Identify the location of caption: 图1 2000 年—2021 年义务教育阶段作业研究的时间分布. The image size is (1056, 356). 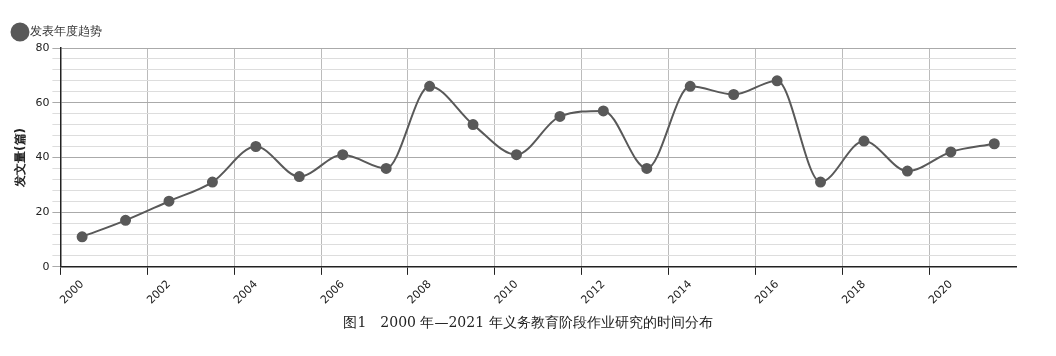
(528, 323).